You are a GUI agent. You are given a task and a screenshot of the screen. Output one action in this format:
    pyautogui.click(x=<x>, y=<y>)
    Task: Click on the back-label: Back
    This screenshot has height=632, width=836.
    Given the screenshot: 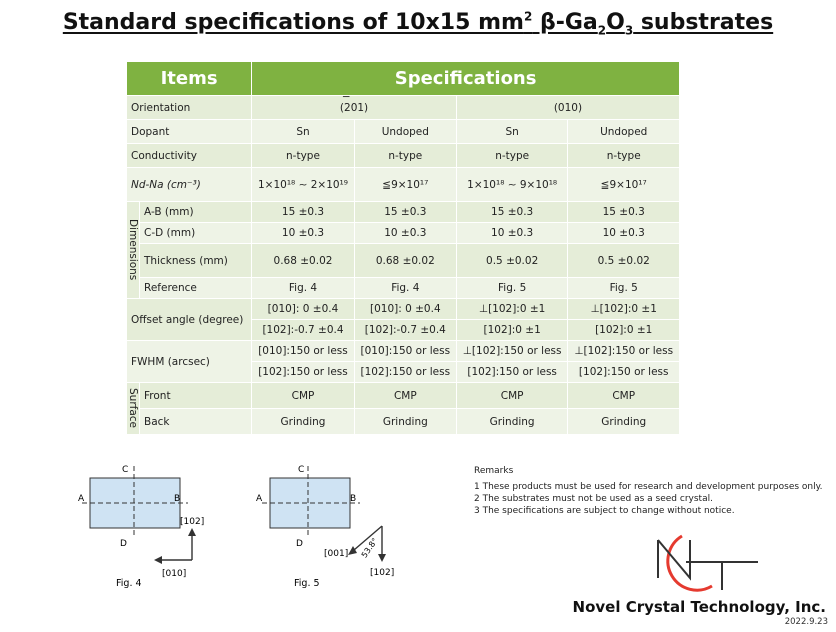 What is the action you would take?
    pyautogui.click(x=195, y=421)
    